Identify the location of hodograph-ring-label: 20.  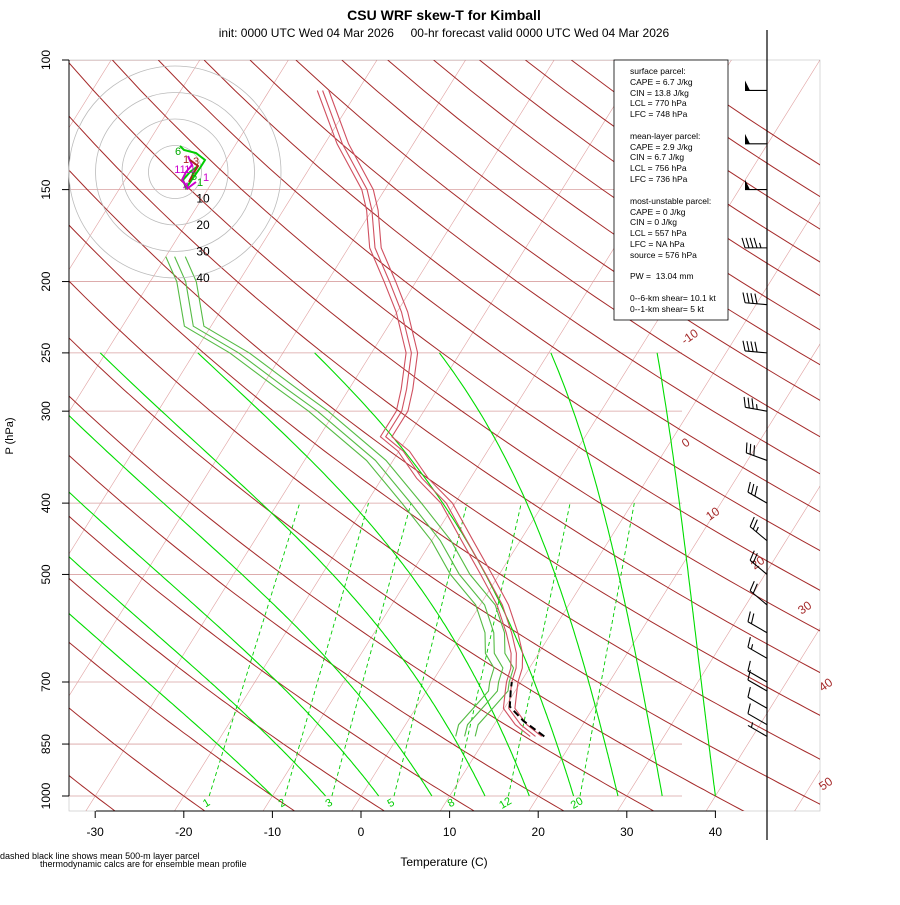
(203, 225).